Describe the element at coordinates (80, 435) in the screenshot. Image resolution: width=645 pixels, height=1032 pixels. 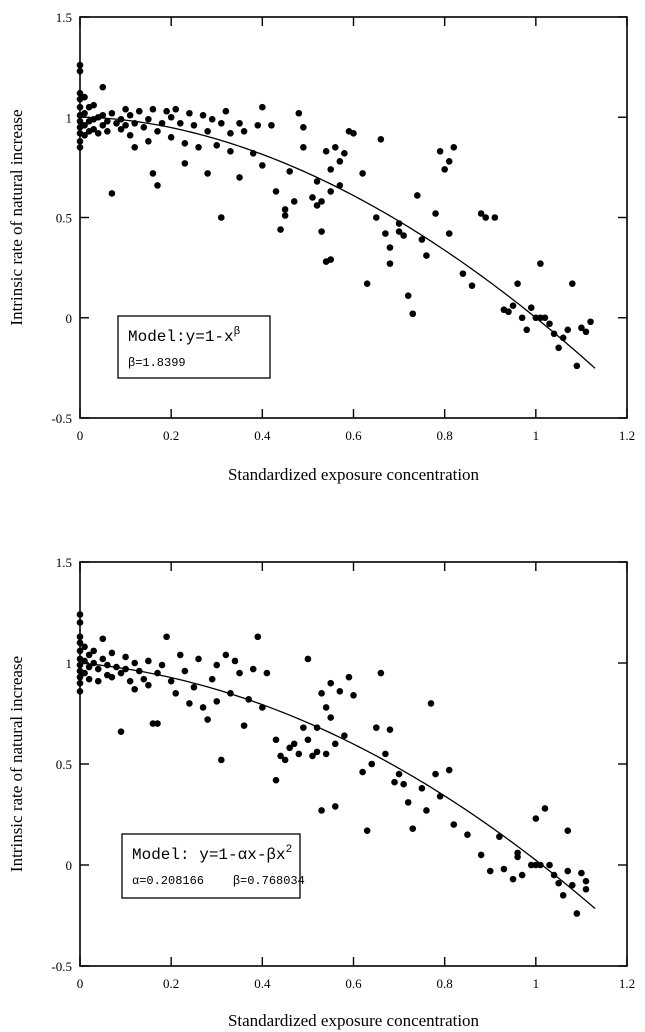
I see `x-tick-label: 0` at that location.